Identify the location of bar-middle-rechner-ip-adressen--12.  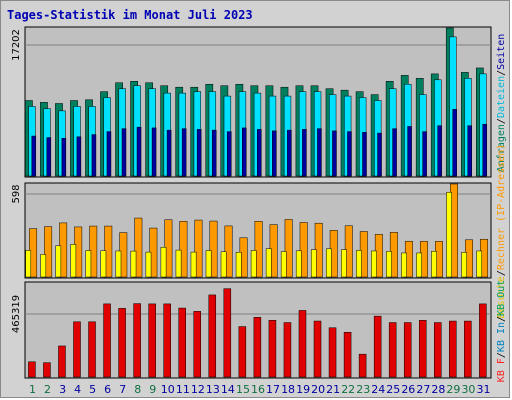
(198, 248).